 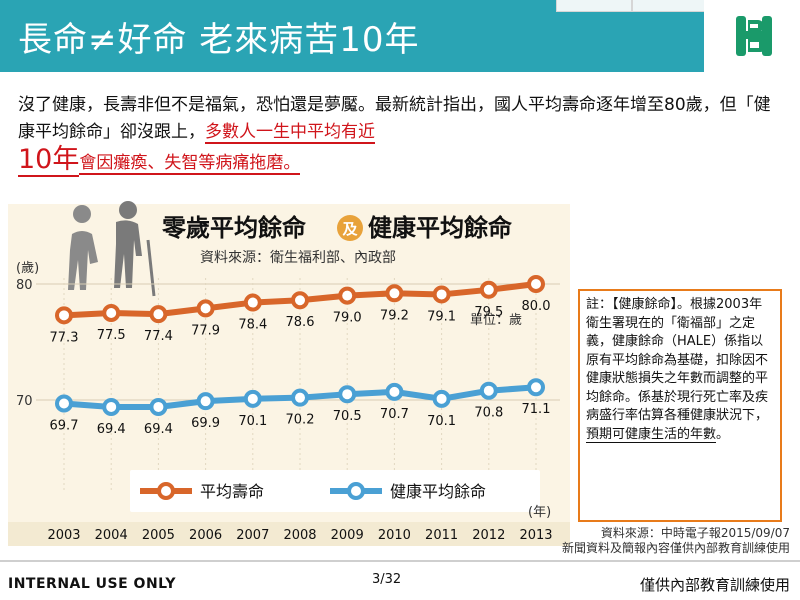 I want to click on footer-internal: INTERNAL USE ONLY, so click(x=92, y=584).